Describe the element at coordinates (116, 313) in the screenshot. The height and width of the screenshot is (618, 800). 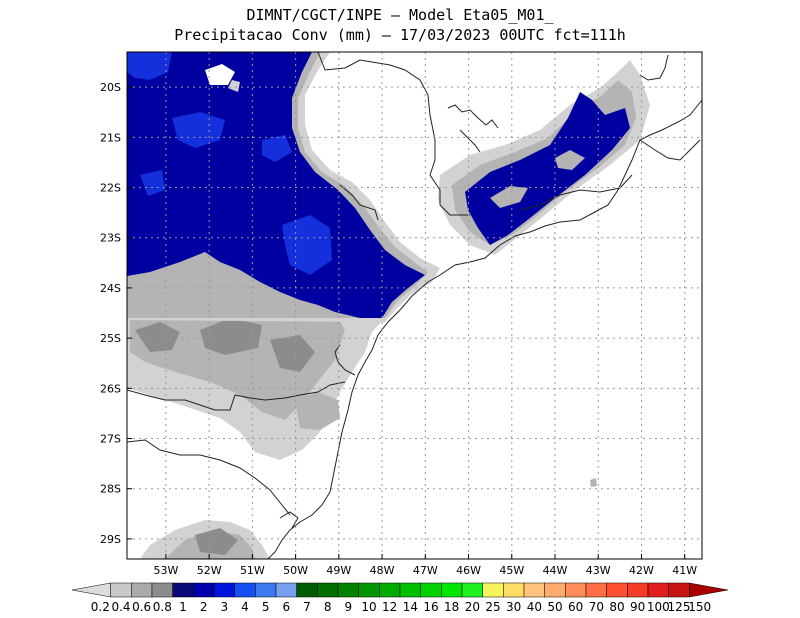
I see `latitude-ticks: 20S 21S 22S 23S 24S 25S 26S 27S 28S 29S` at that location.